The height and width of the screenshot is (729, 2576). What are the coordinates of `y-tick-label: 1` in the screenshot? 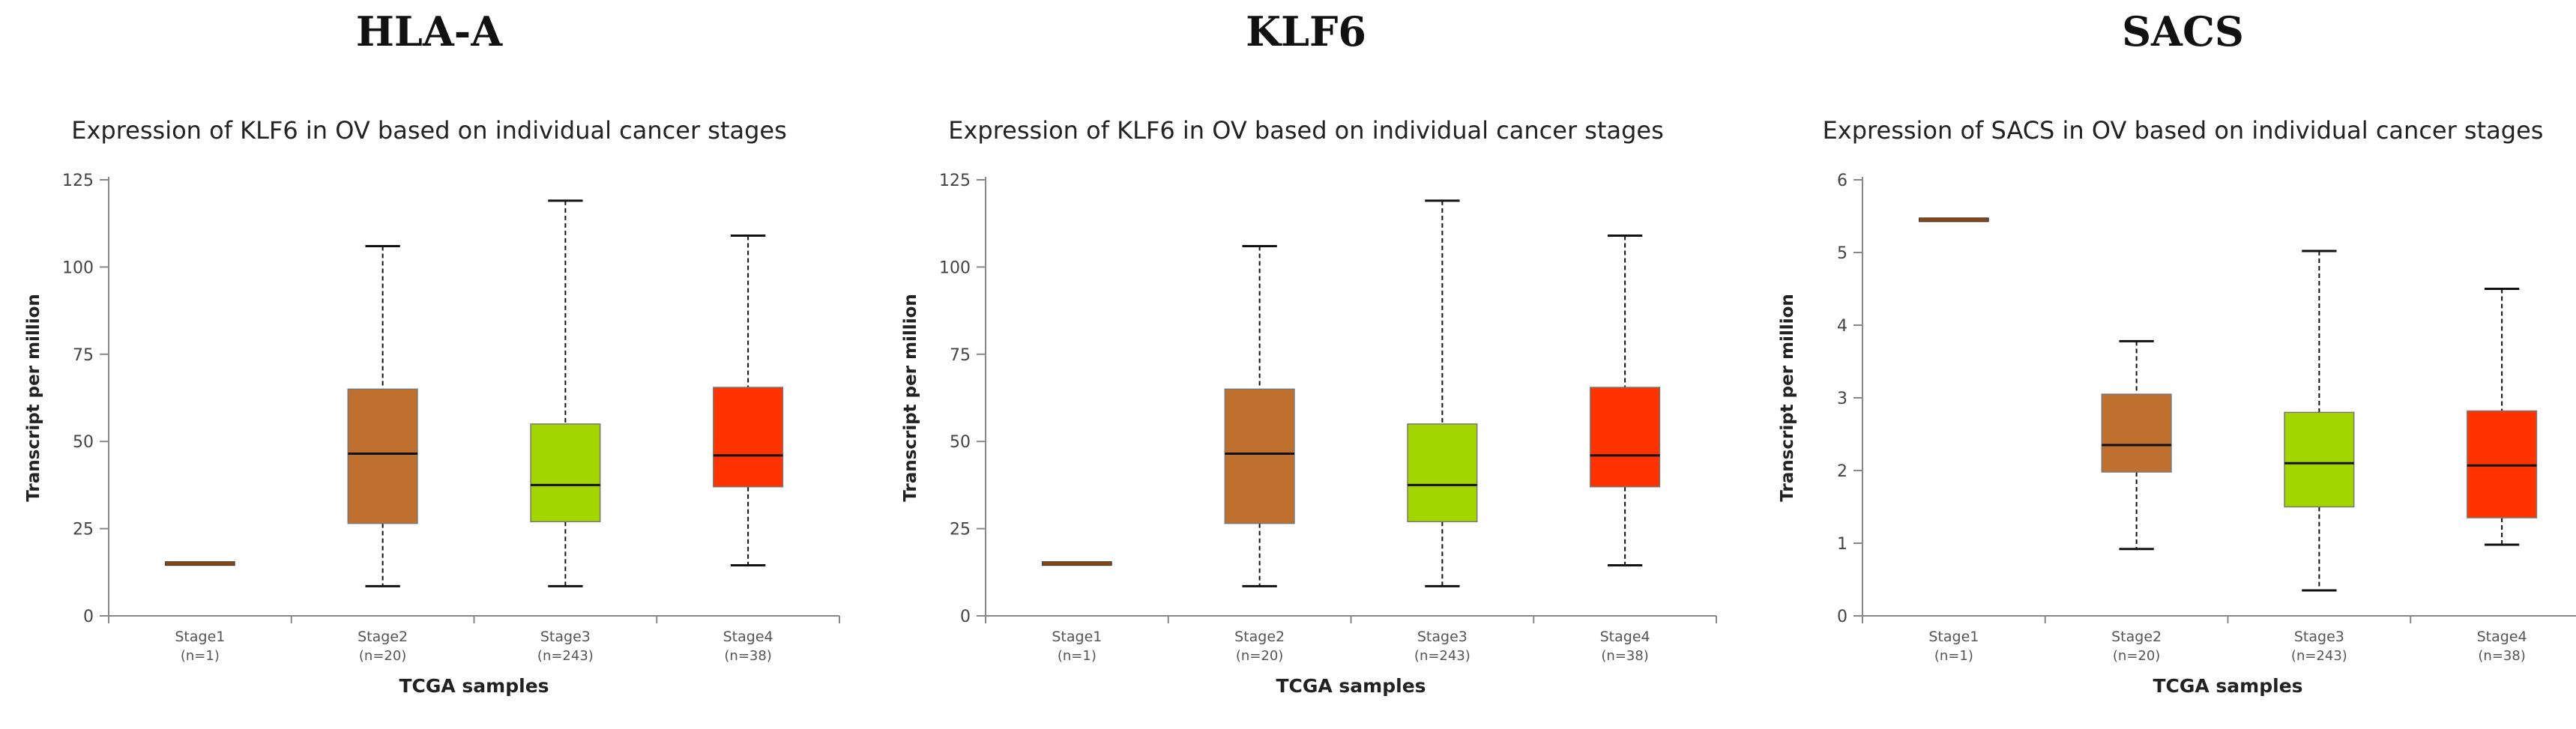 It's located at (1842, 544).